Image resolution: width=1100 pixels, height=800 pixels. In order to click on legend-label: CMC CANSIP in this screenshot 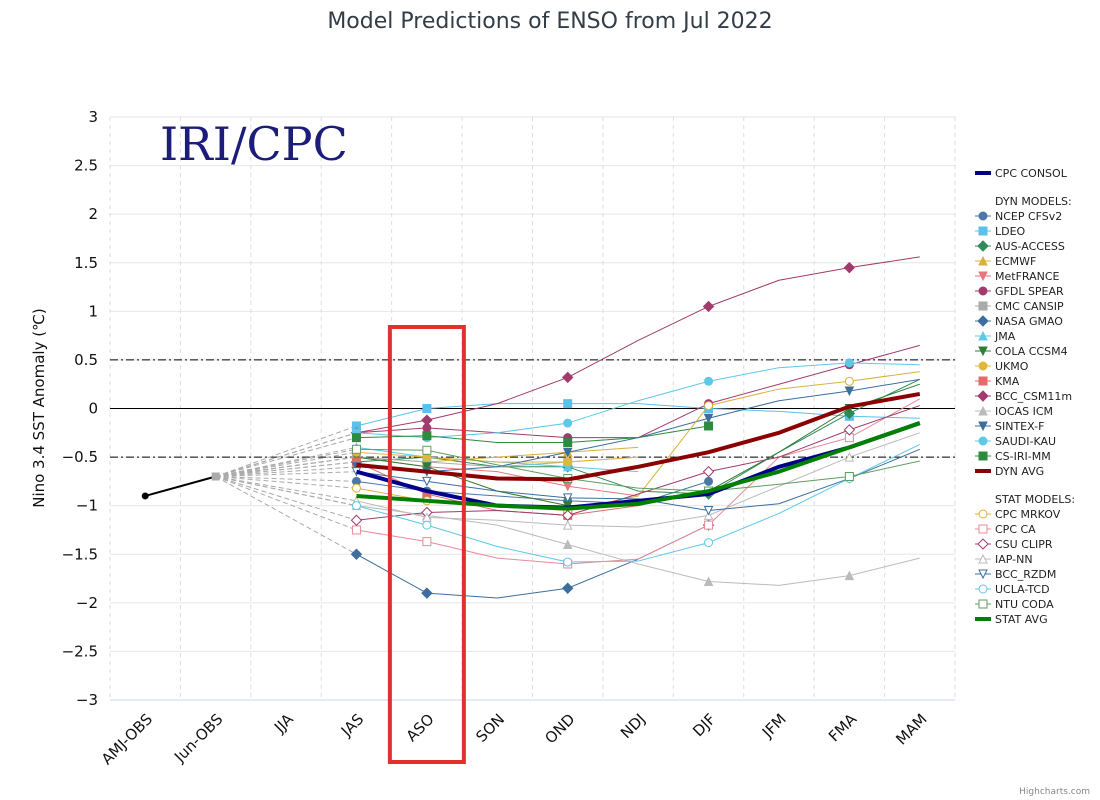, I will do `click(1029, 306)`.